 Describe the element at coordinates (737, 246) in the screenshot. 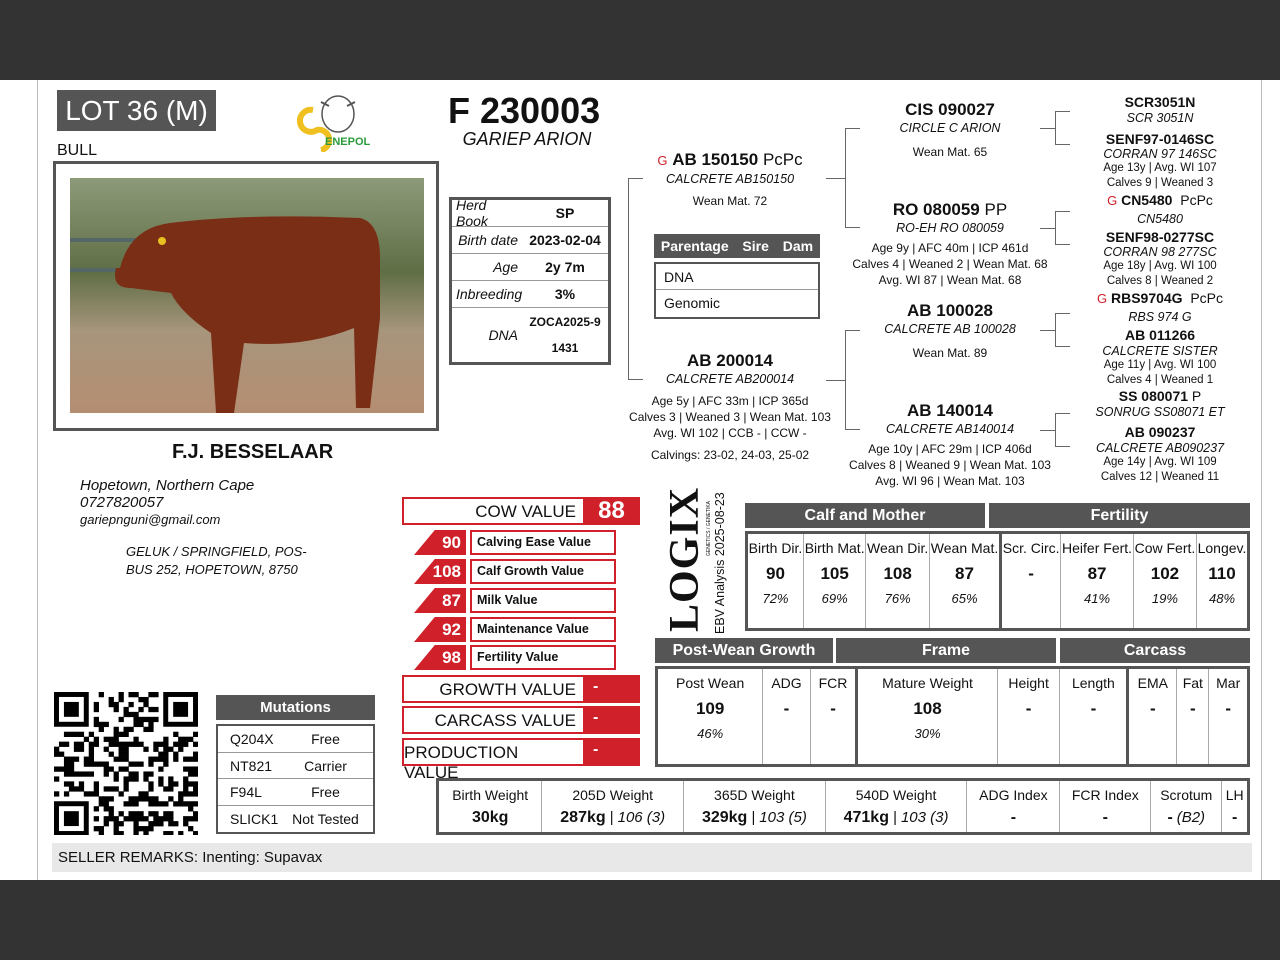

I see `parentage-header: Parentage Sire Dam` at that location.